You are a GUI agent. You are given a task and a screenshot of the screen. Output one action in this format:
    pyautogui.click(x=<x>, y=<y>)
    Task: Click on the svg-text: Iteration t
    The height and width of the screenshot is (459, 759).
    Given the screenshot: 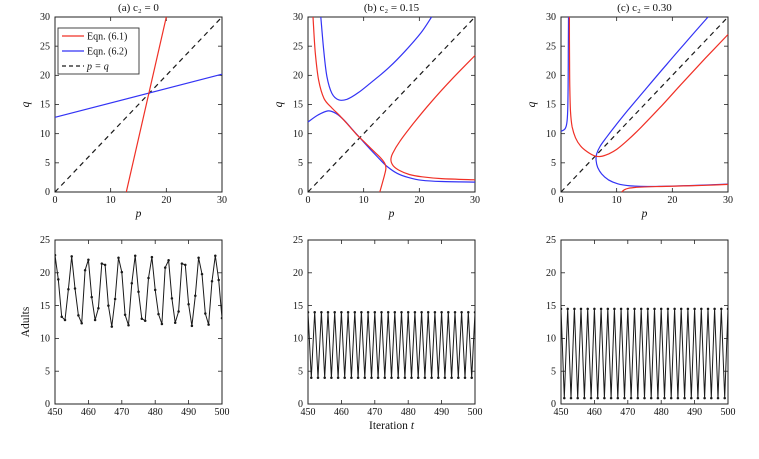 What is the action you would take?
    pyautogui.click(x=392, y=426)
    